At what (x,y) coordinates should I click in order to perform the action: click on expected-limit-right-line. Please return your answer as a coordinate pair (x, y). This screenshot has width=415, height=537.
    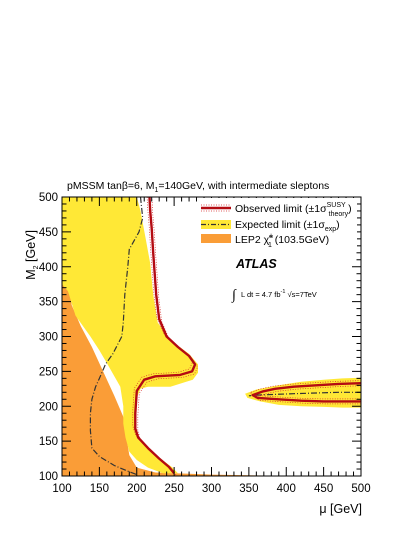
    Looking at the image, I should click on (304, 394).